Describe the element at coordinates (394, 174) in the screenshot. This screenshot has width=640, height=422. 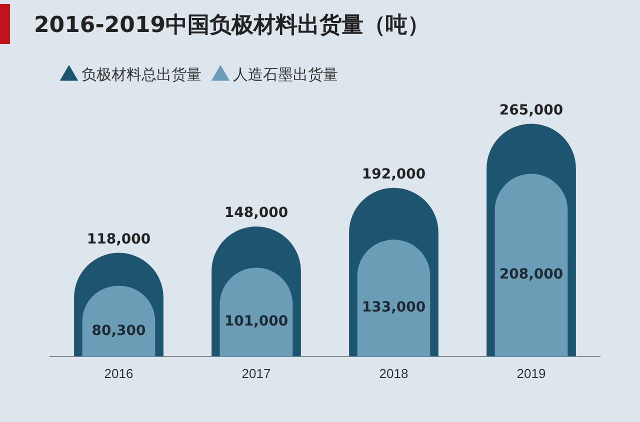
I see `data-label: 192,000` at that location.